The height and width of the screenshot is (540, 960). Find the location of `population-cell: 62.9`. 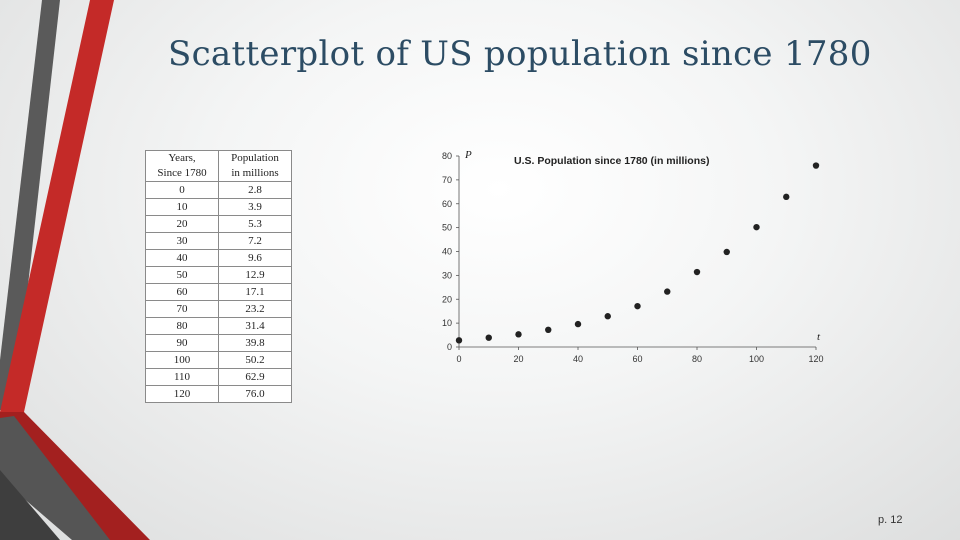

population-cell: 62.9 is located at coordinates (255, 377).